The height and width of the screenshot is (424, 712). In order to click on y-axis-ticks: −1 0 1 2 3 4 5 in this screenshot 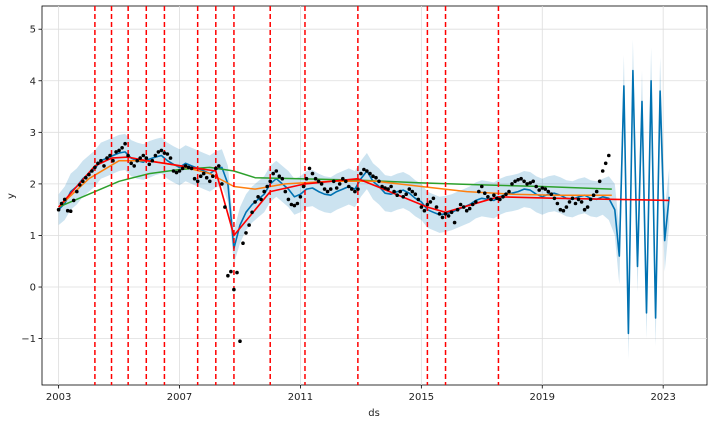, I will do `click(31, 185)`.